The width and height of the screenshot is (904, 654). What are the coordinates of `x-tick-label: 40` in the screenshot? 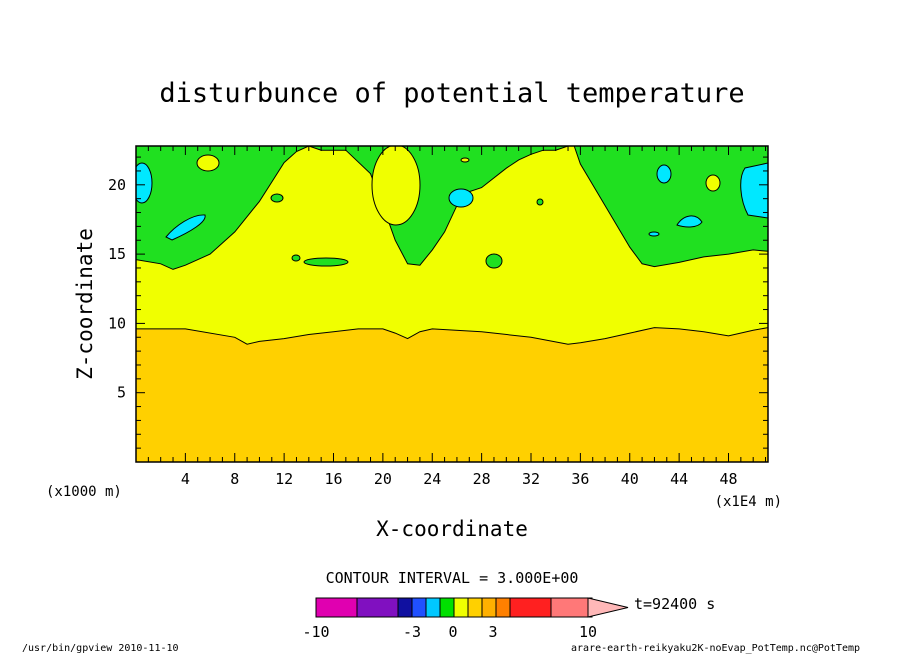 It's located at (630, 479).